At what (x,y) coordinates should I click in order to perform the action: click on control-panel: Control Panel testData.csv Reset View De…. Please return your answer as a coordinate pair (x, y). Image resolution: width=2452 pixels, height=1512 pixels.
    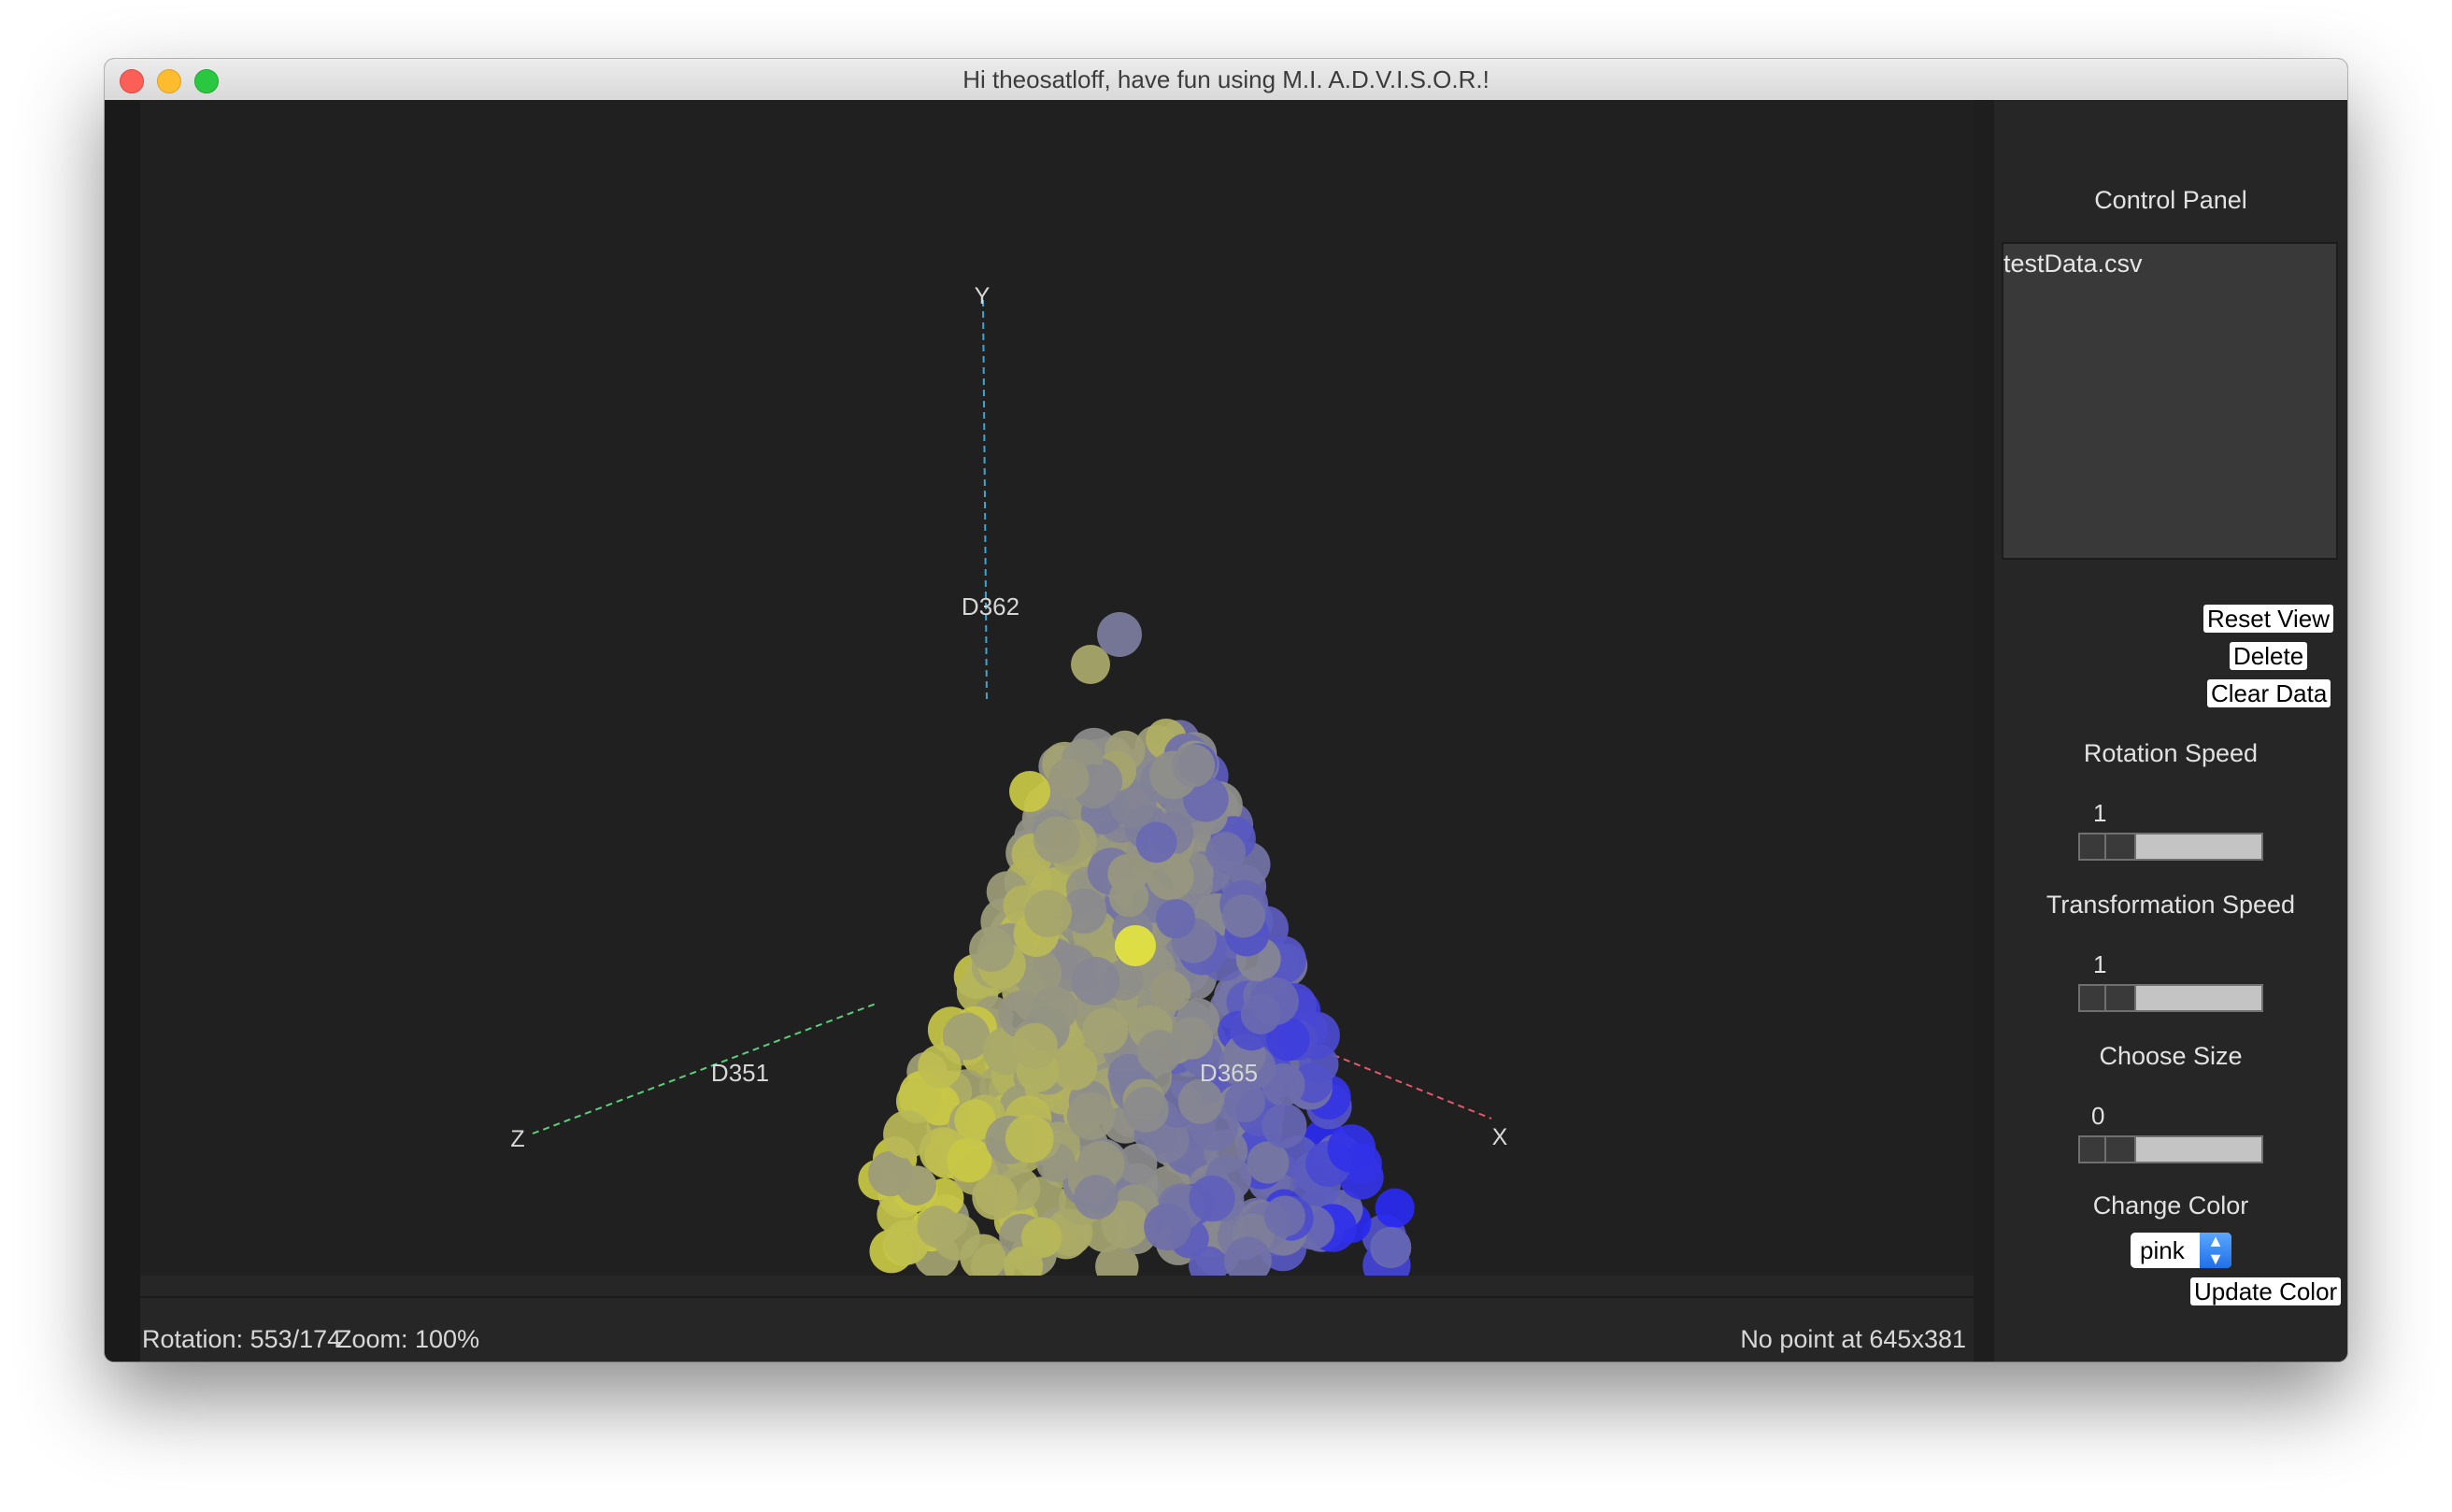
    Looking at the image, I should click on (2170, 731).